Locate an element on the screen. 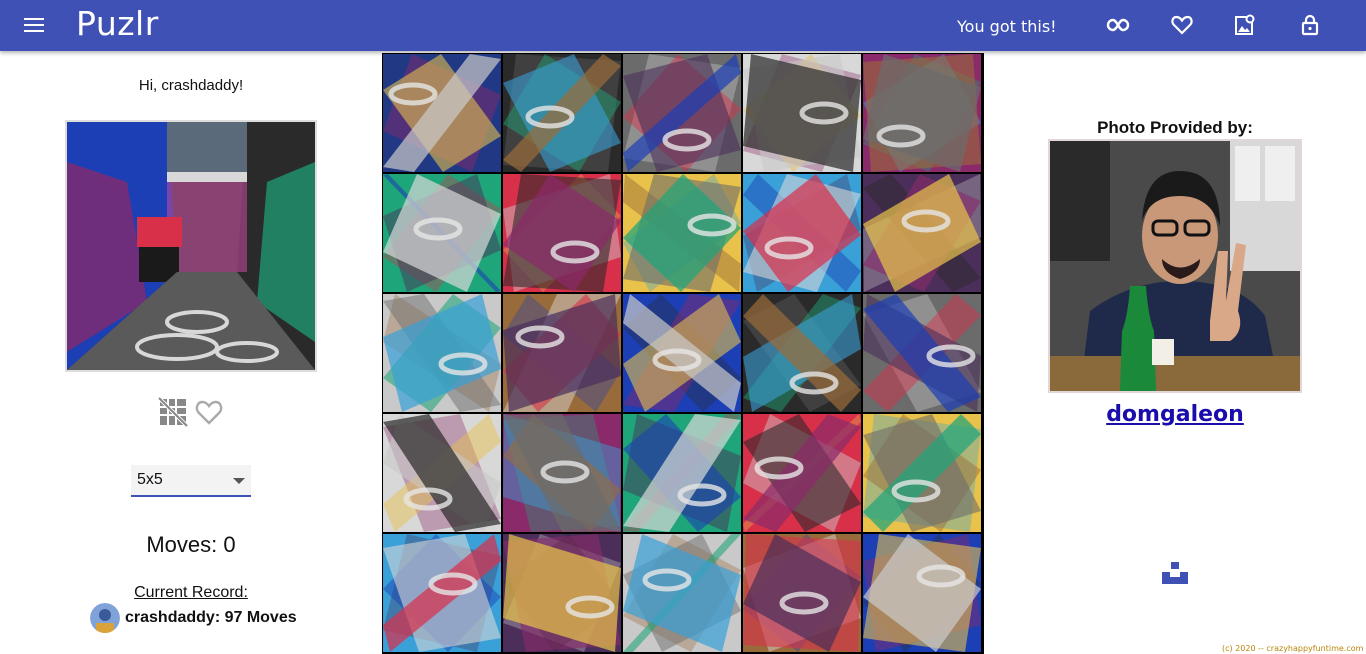 The height and width of the screenshot is (654, 1366). footer-copyright: (c) 2020 -- crazyhappyfuntime.com is located at coordinates (1293, 648).